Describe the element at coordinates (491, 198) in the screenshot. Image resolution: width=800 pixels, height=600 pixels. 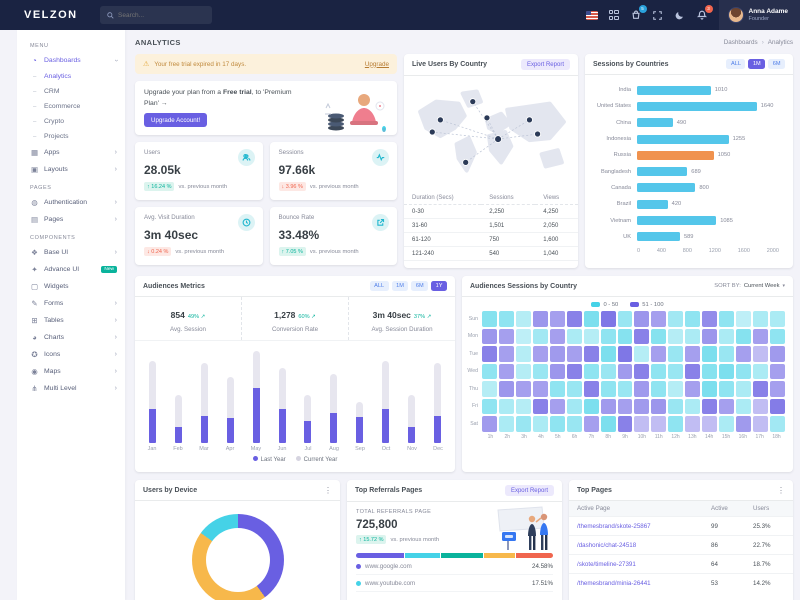
I see `duration-table-header-row: Duration (Secs) Sessions Views` at that location.